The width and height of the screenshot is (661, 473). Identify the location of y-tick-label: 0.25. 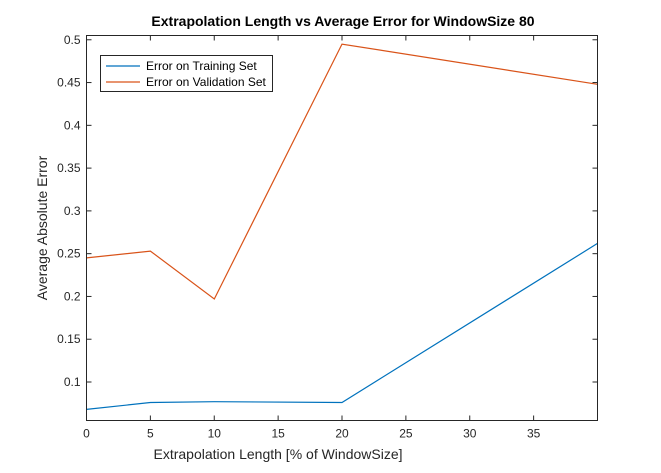
(69, 254).